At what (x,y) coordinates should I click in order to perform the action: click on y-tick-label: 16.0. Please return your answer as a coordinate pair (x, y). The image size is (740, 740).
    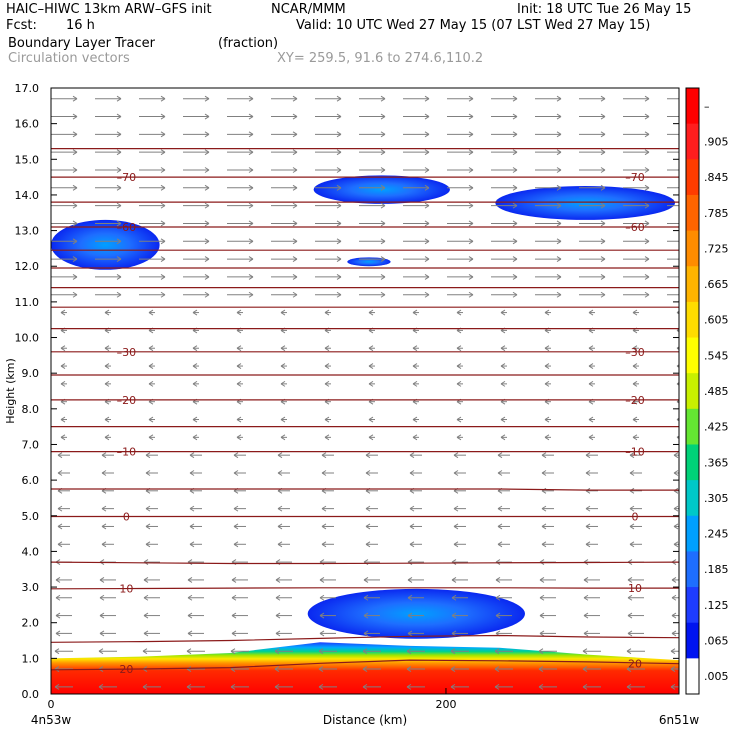
    Looking at the image, I should click on (27, 124).